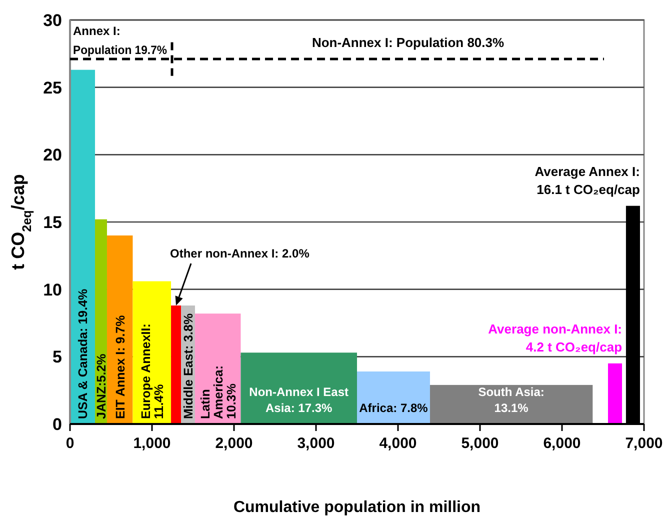 The image size is (666, 524). I want to click on x-tick-label: 4,000, so click(398, 443).